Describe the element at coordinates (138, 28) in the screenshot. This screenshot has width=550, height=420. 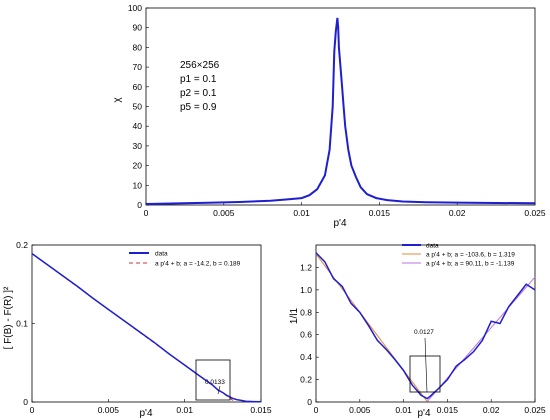
I see `chi-y-tick-label: 90` at that location.